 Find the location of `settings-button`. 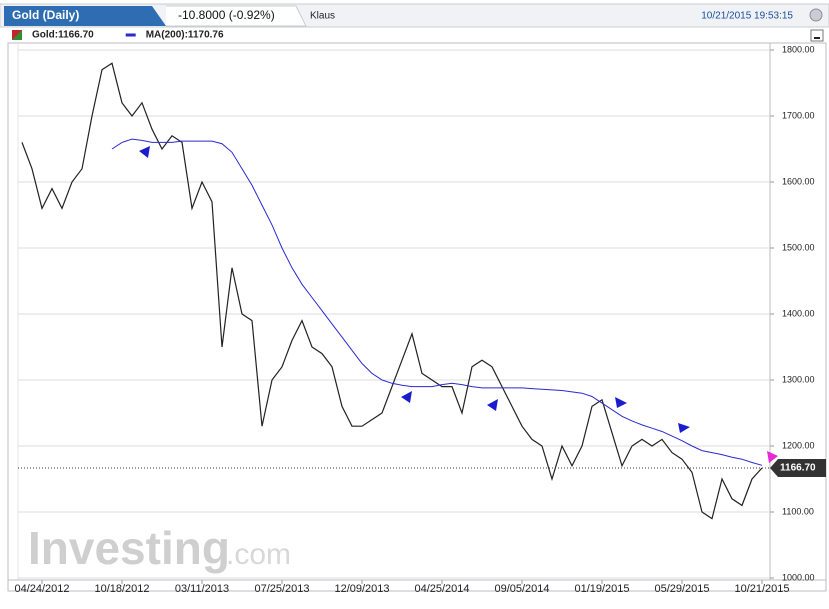

settings-button is located at coordinates (816, 15).